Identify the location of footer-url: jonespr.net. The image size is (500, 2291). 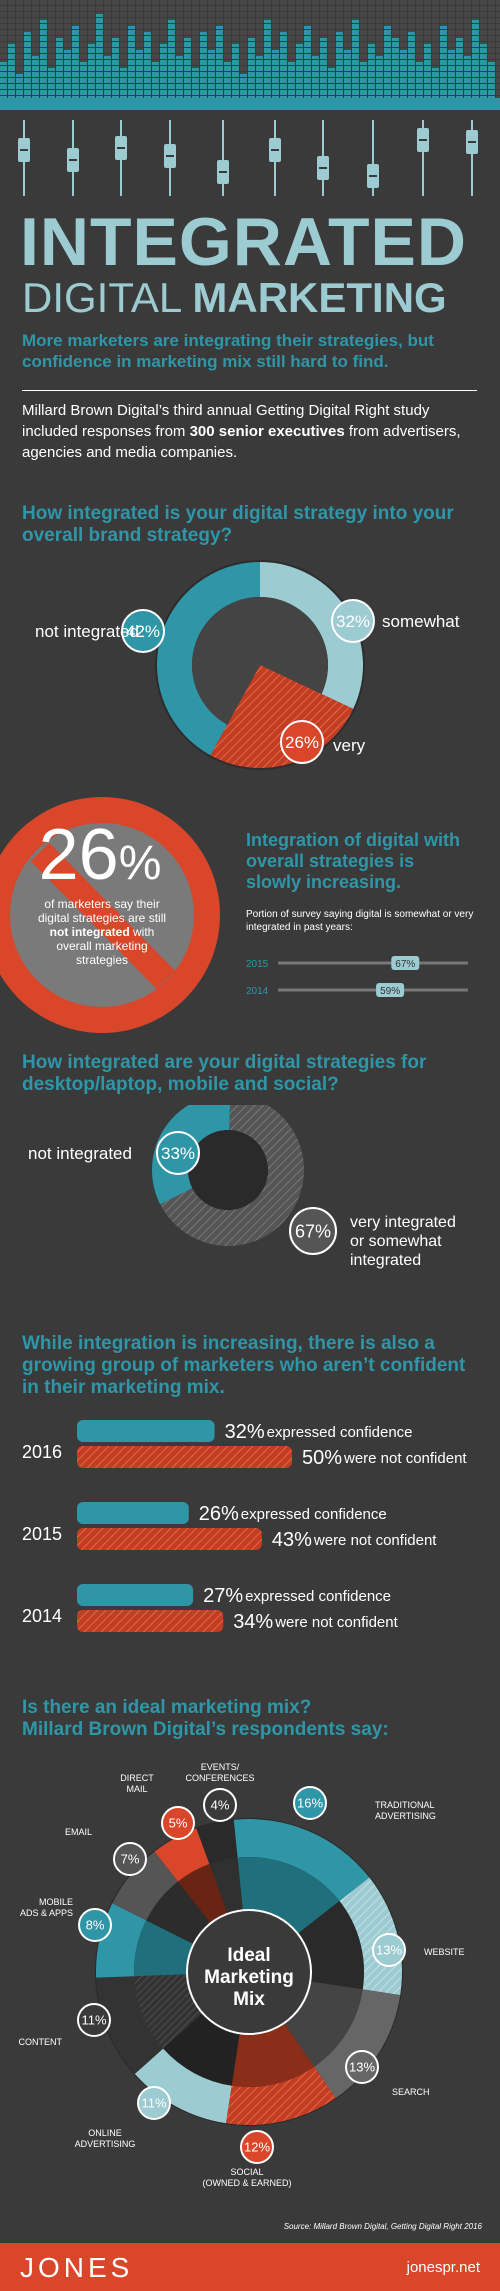
(443, 2267).